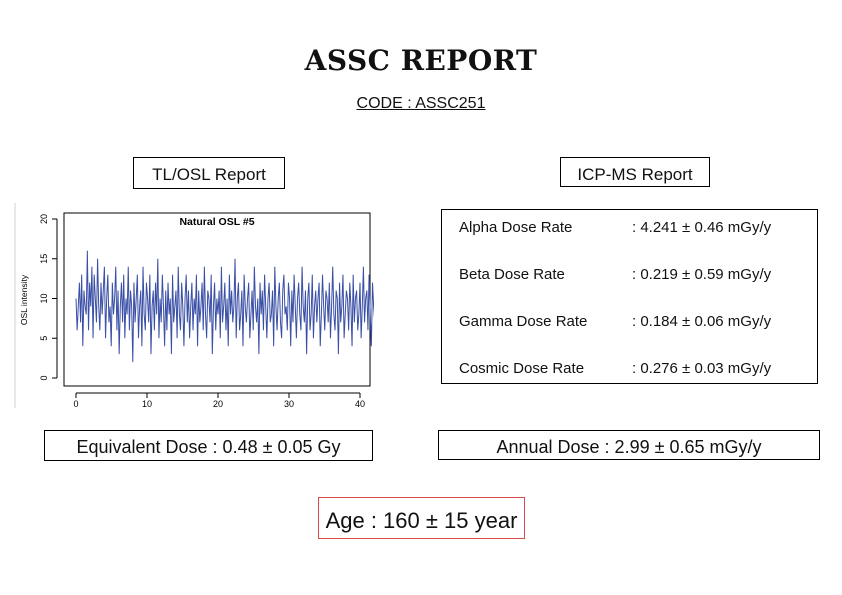  What do you see at coordinates (516, 227) in the screenshot?
I see `dose-label: Alpha Dose Rate` at bounding box center [516, 227].